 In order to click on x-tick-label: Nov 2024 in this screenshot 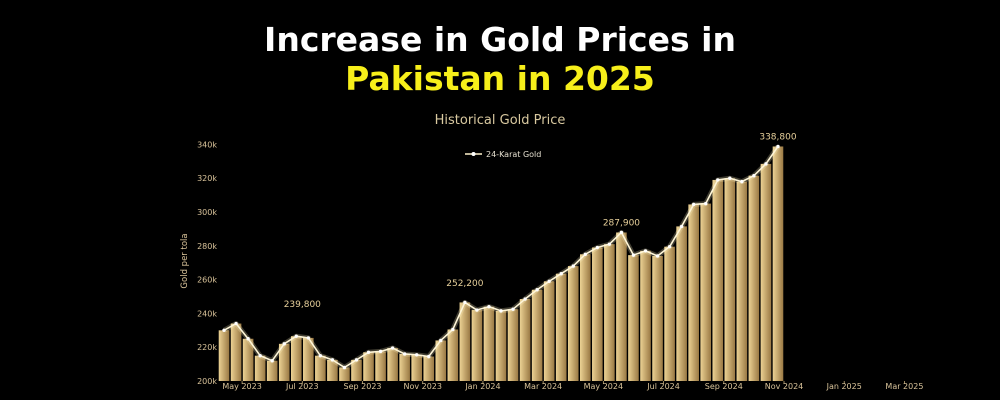, I will do `click(784, 386)`.